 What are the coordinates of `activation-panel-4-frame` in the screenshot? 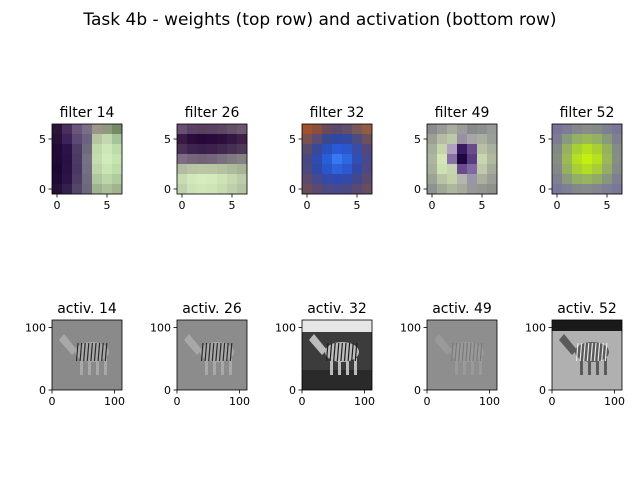 It's located at (462, 355).